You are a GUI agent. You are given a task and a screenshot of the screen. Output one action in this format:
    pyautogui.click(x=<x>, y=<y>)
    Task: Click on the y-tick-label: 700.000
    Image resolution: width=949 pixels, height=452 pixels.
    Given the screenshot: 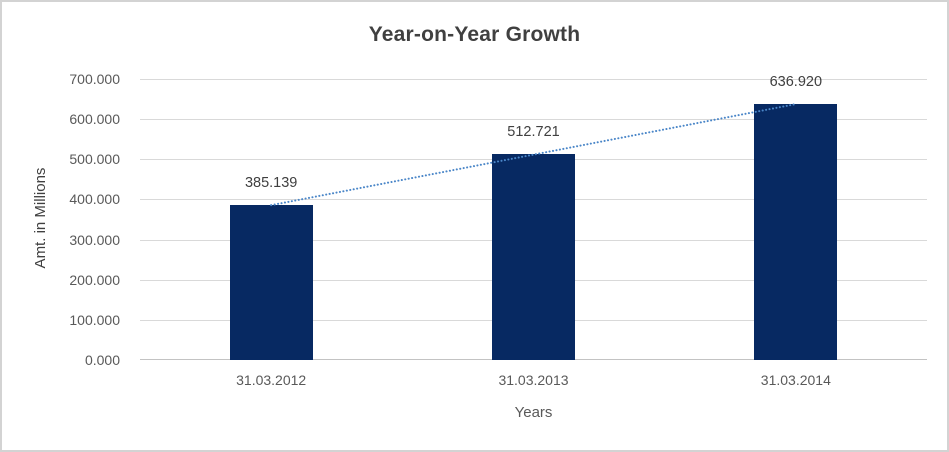 What is the action you would take?
    pyautogui.click(x=94, y=79)
    